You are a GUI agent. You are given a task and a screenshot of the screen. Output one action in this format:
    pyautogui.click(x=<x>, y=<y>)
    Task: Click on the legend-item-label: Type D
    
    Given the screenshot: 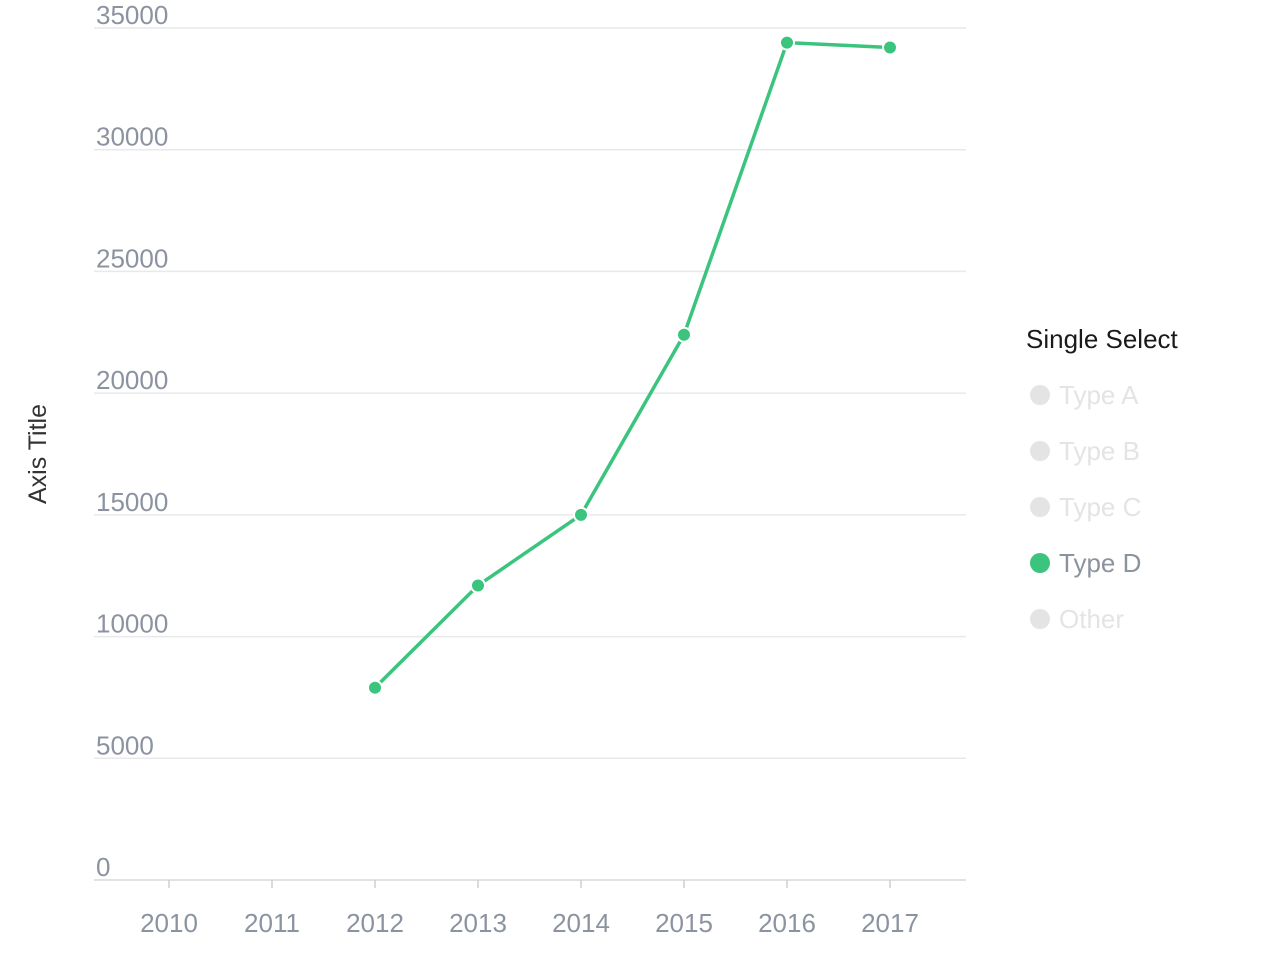 What is the action you would take?
    pyautogui.click(x=1100, y=562)
    